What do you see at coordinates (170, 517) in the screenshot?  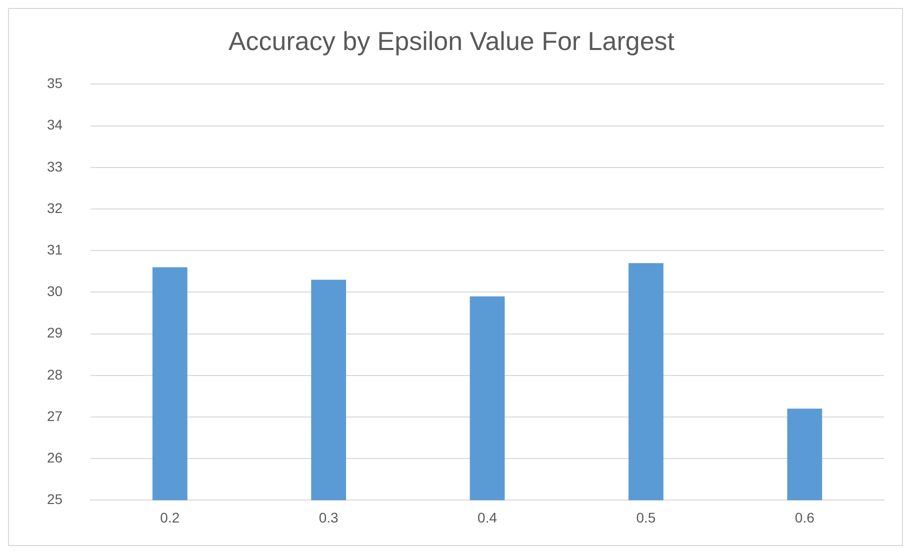 I see `x-tick-label: 0.2` at bounding box center [170, 517].